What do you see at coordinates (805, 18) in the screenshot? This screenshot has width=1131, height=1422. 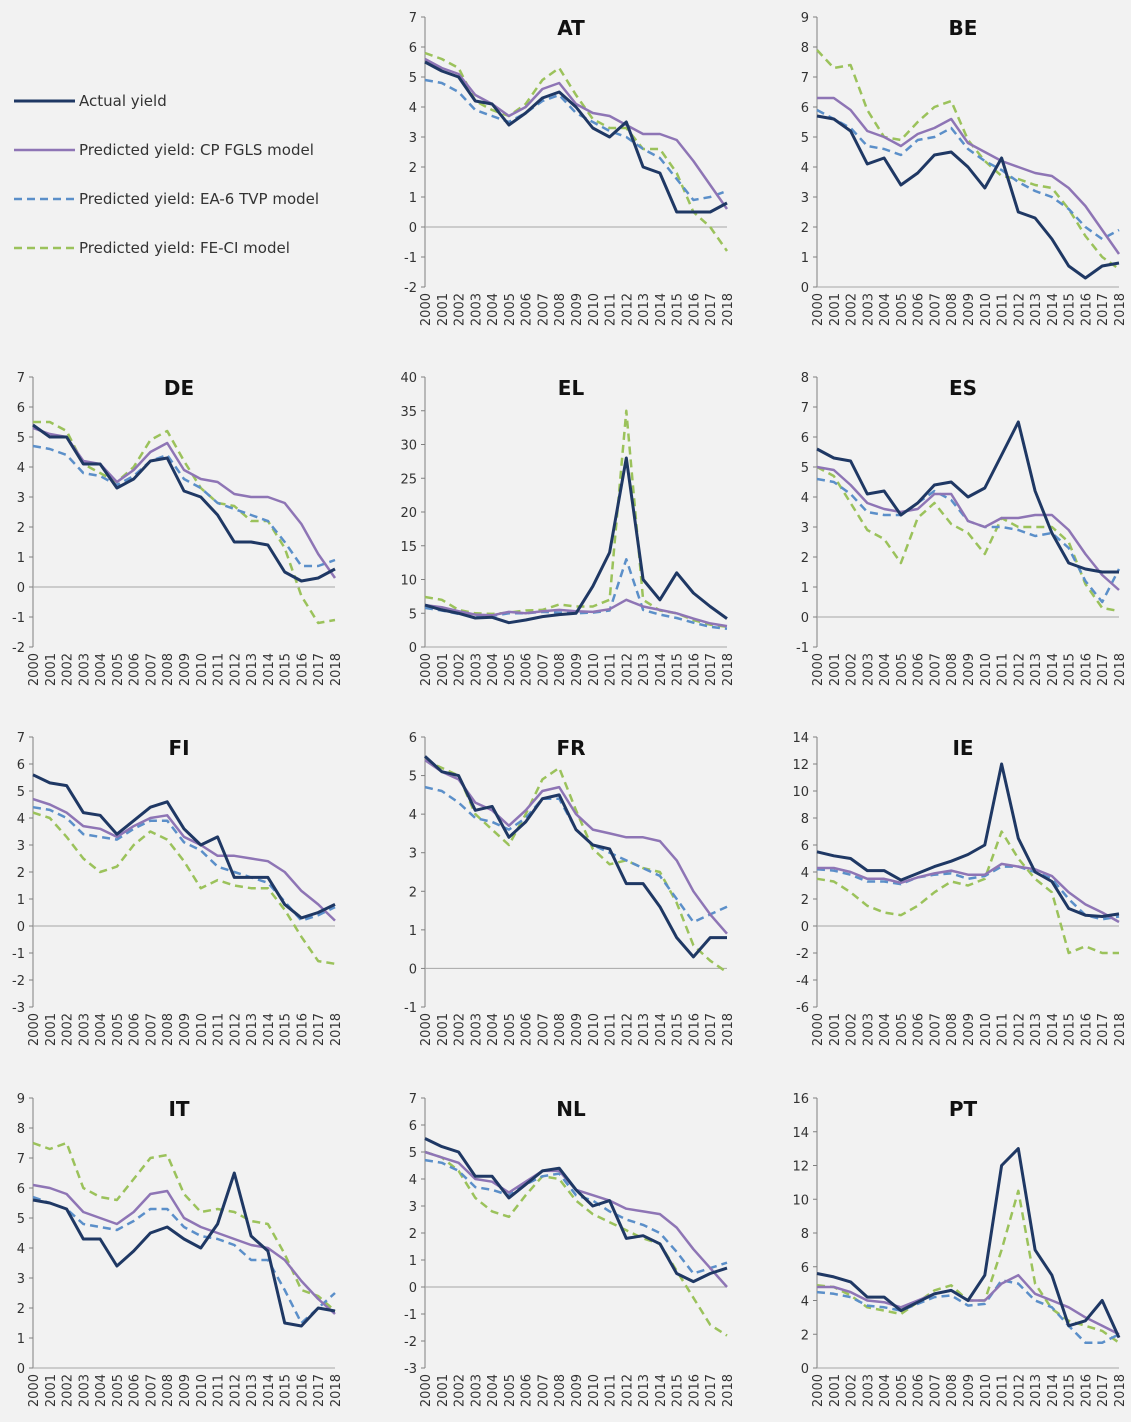 I see `y-tick-label: 9` at bounding box center [805, 18].